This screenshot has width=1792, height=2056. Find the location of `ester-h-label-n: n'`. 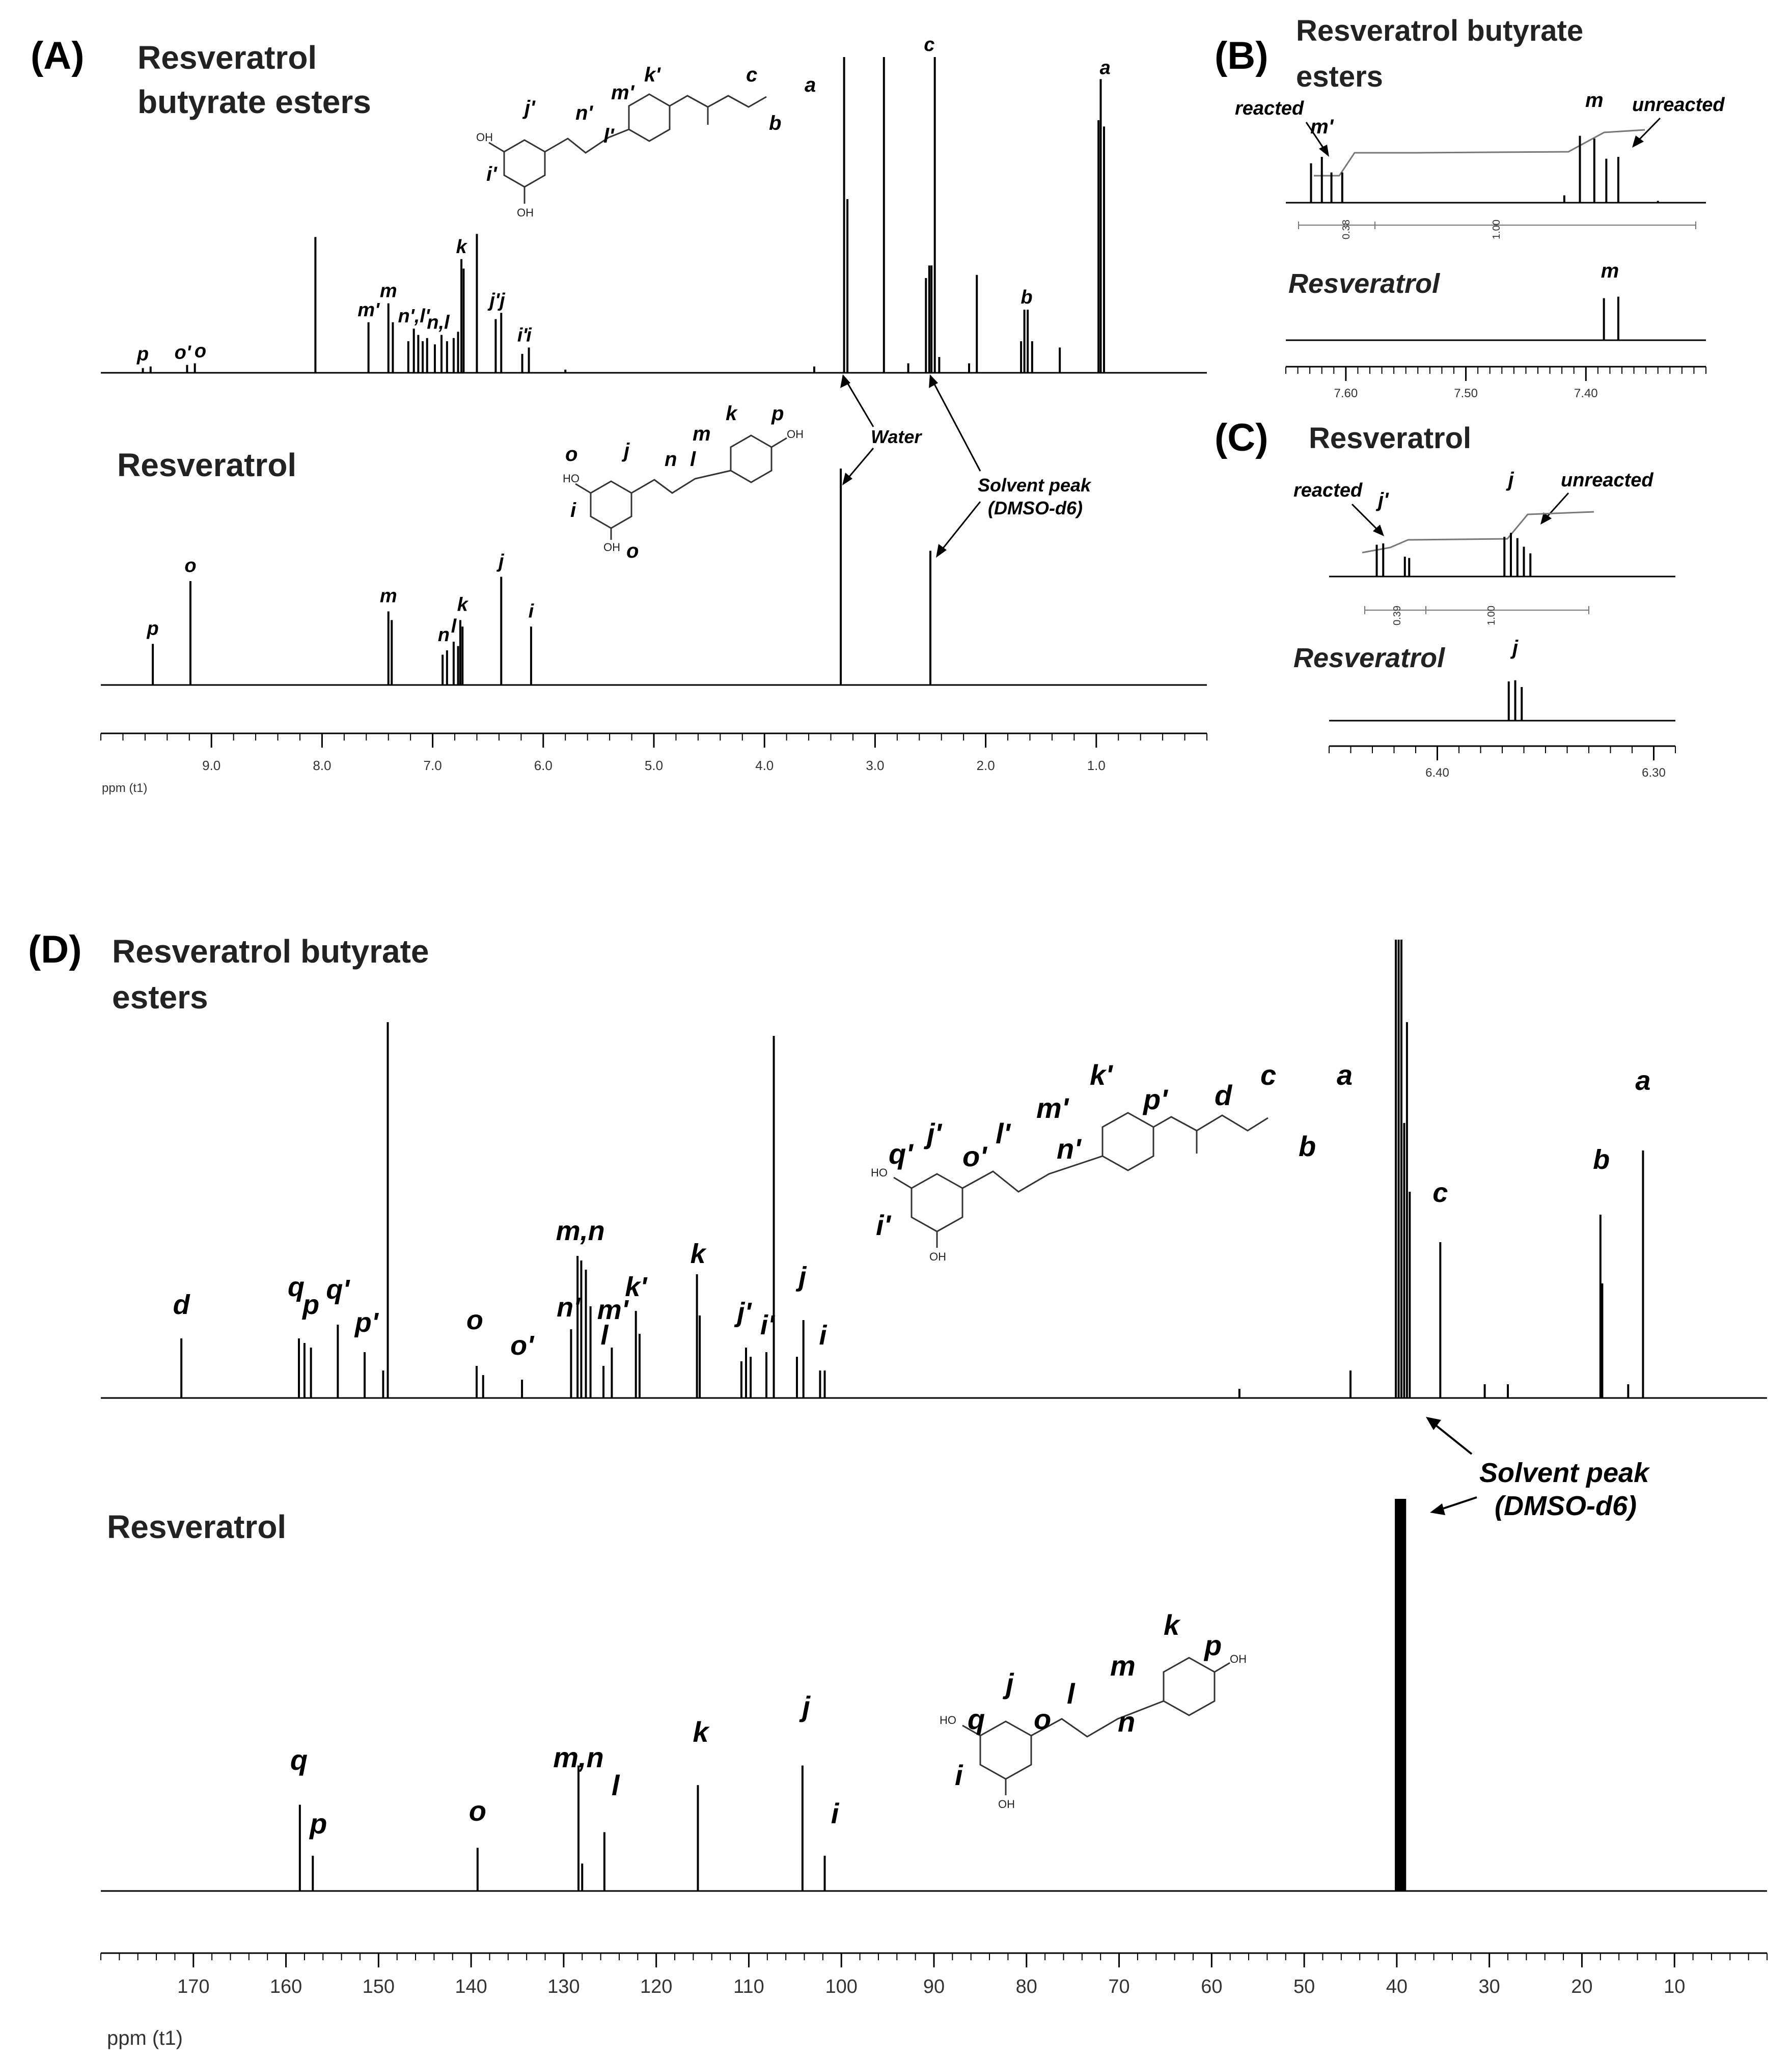

ester-h-label-n: n' is located at coordinates (584, 113).